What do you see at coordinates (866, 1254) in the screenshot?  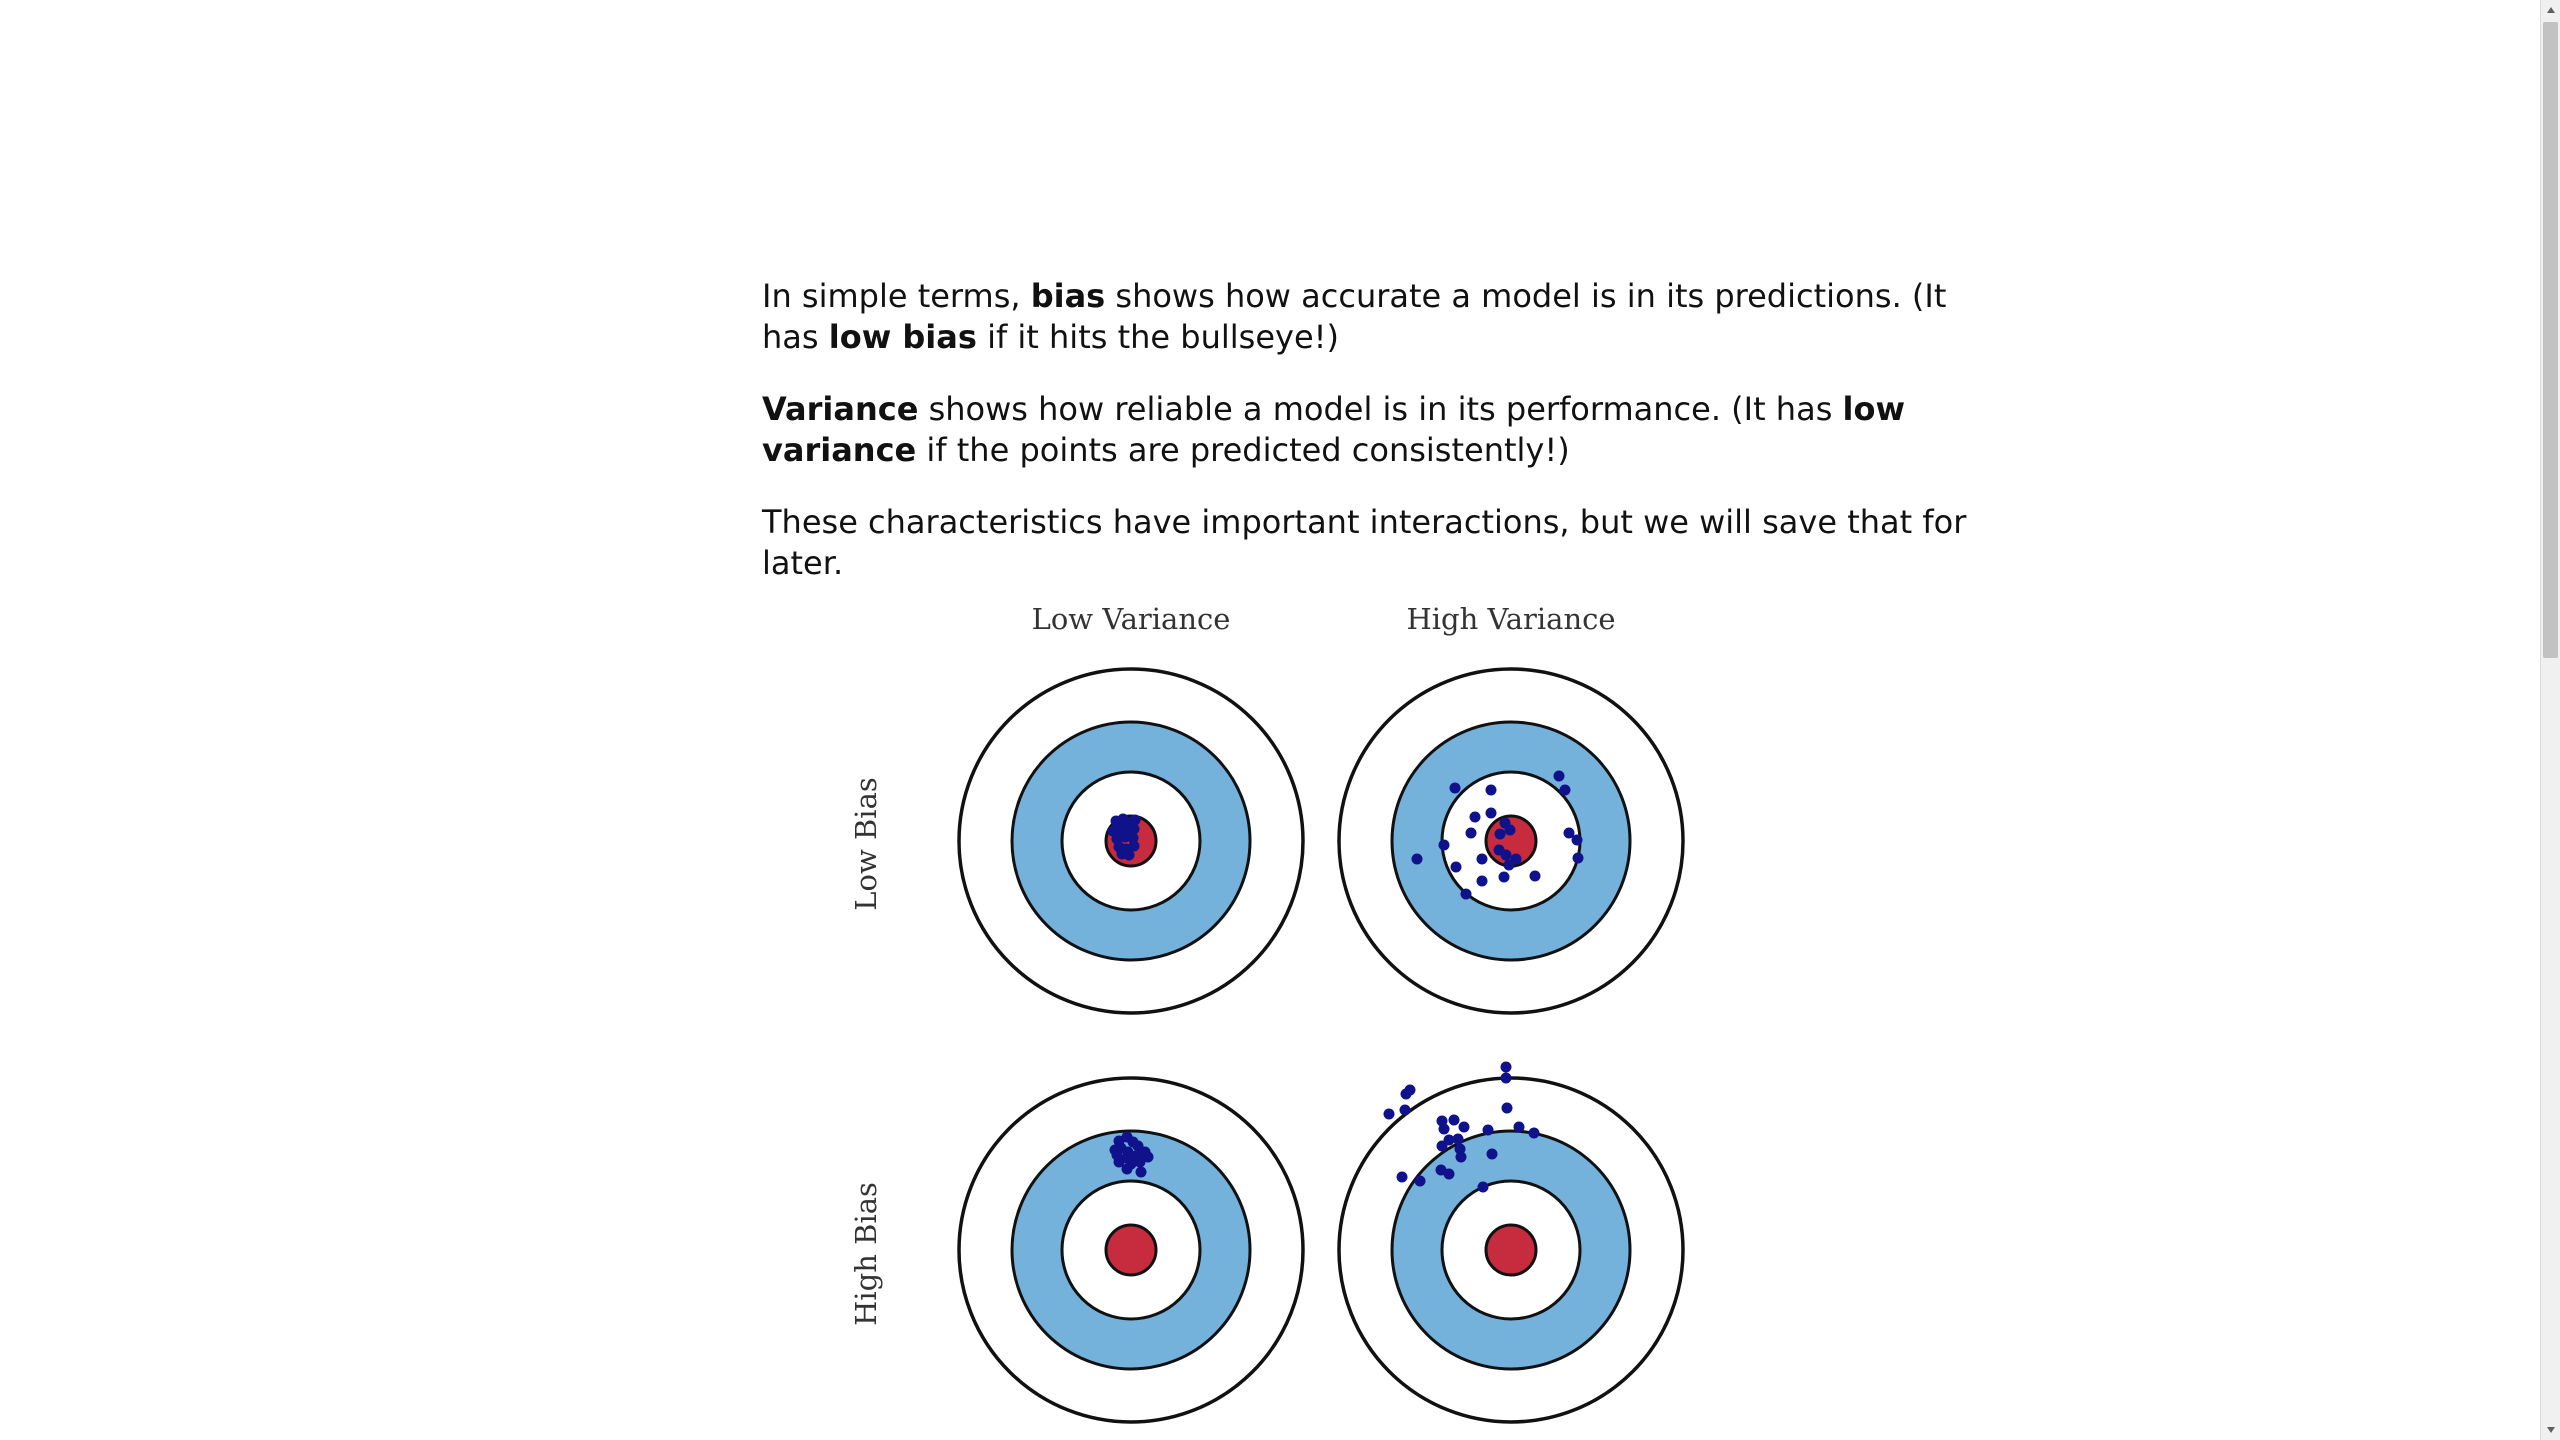 I see `row-label-high-bias: High Bias` at bounding box center [866, 1254].